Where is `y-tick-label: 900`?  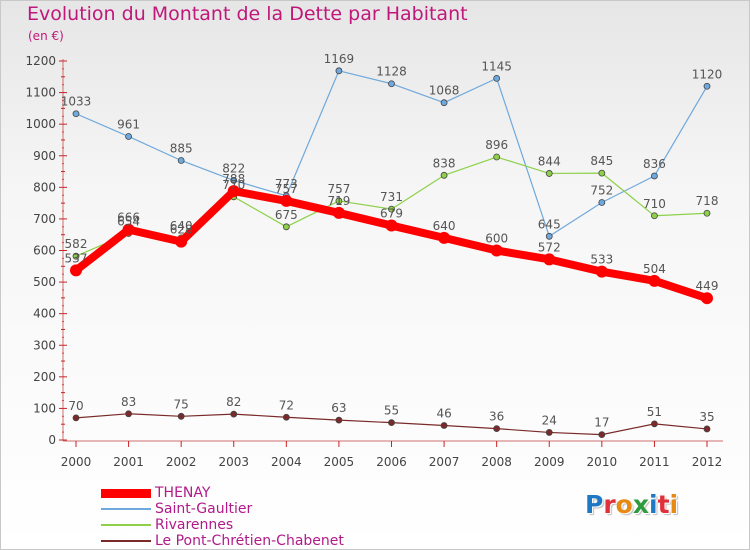 y-tick-label: 900 is located at coordinates (44, 156).